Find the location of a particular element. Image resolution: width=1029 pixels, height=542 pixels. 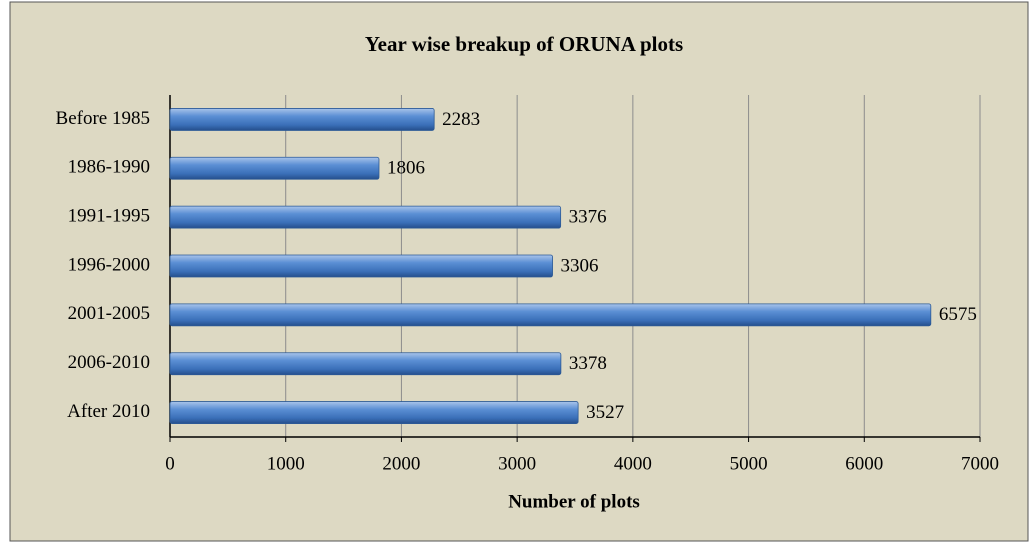

data-label: 1806 is located at coordinates (406, 168).